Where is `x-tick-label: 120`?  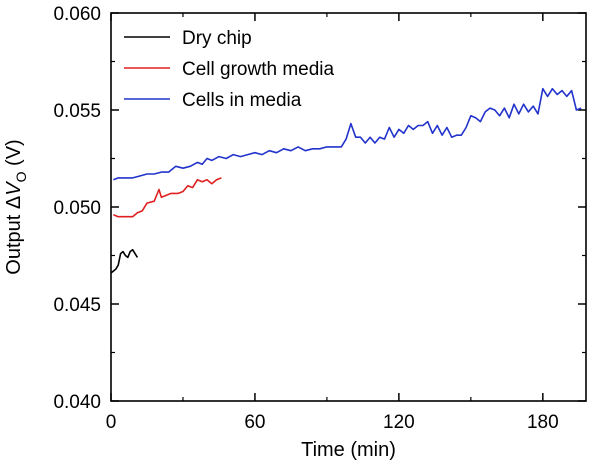
x-tick-label: 120 is located at coordinates (399, 422).